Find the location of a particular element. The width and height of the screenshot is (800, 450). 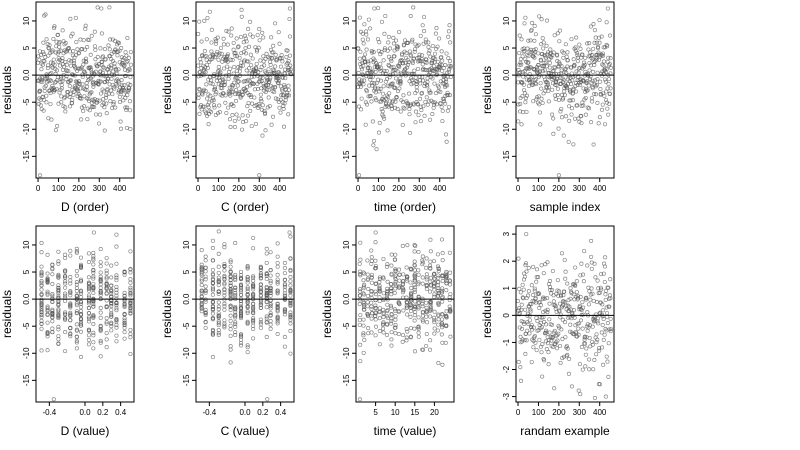

x-tick-label: 5 is located at coordinates (375, 412).